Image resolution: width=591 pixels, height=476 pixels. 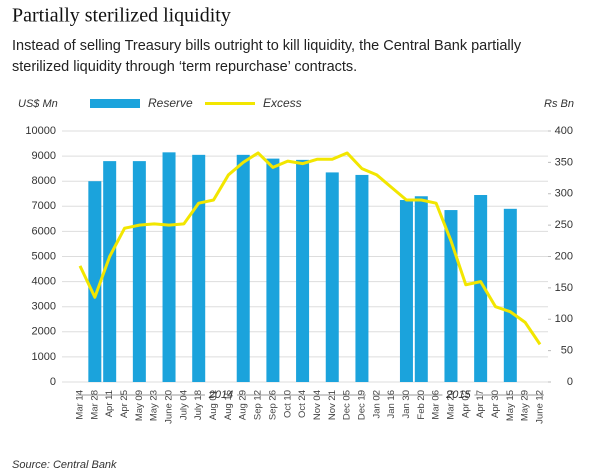 What do you see at coordinates (38, 104) in the screenshot?
I see `y-axis-label: US$ Mn` at bounding box center [38, 104].